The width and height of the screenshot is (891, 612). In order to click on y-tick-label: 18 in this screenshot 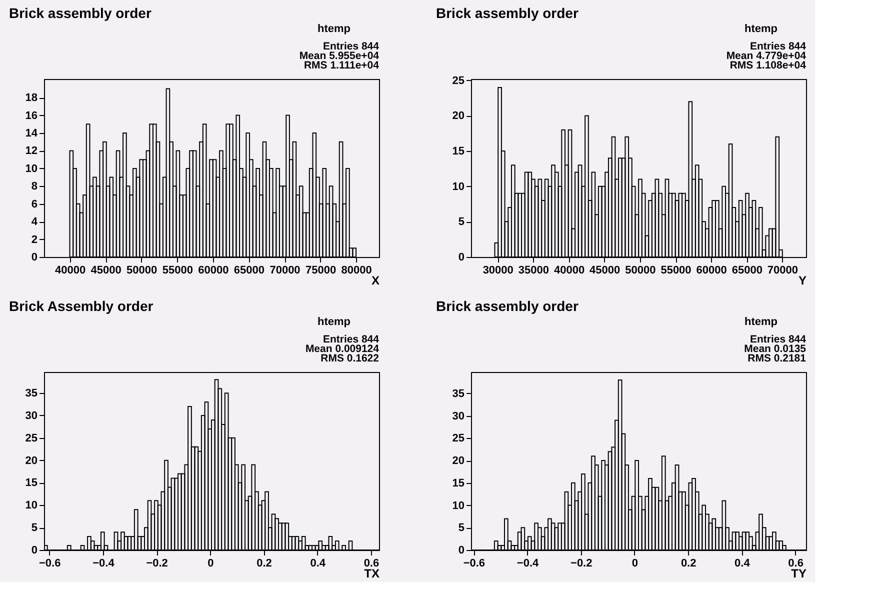, I will do `click(31, 98)`.